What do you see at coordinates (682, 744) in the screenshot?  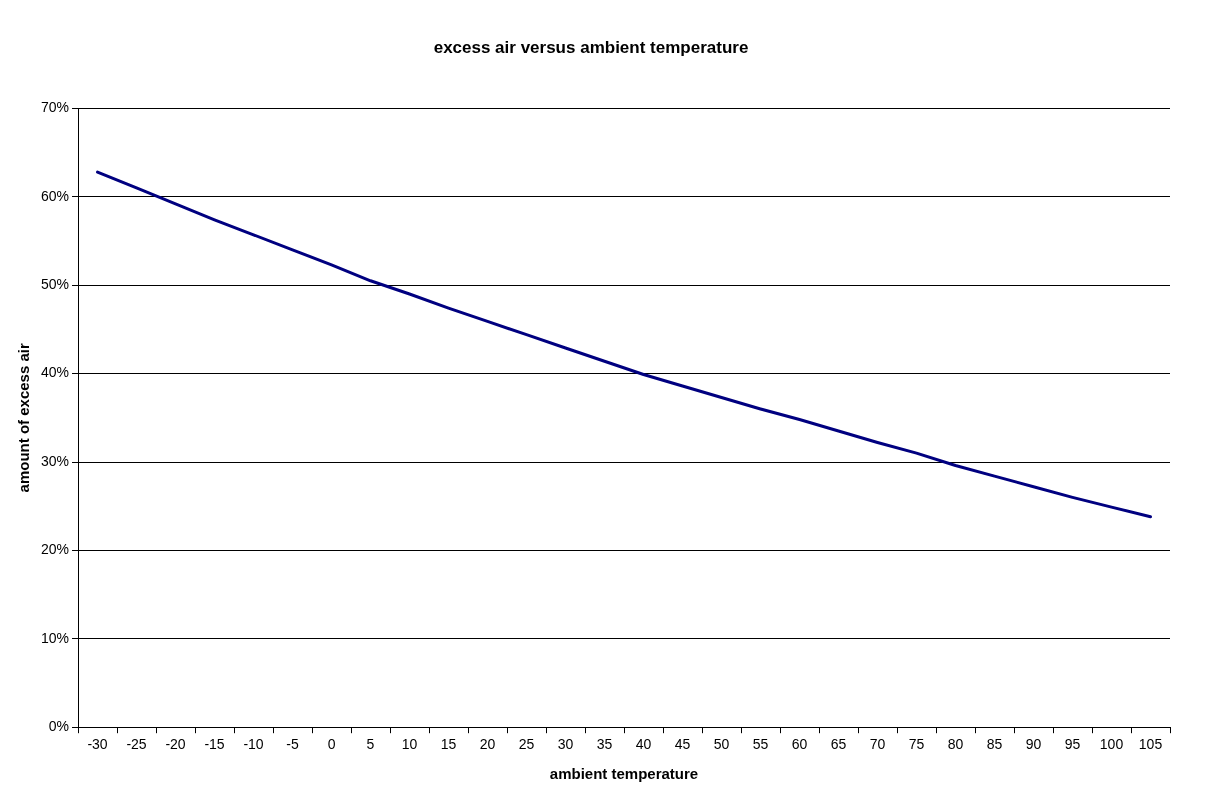 I see `x-tick-label: 45` at bounding box center [682, 744].